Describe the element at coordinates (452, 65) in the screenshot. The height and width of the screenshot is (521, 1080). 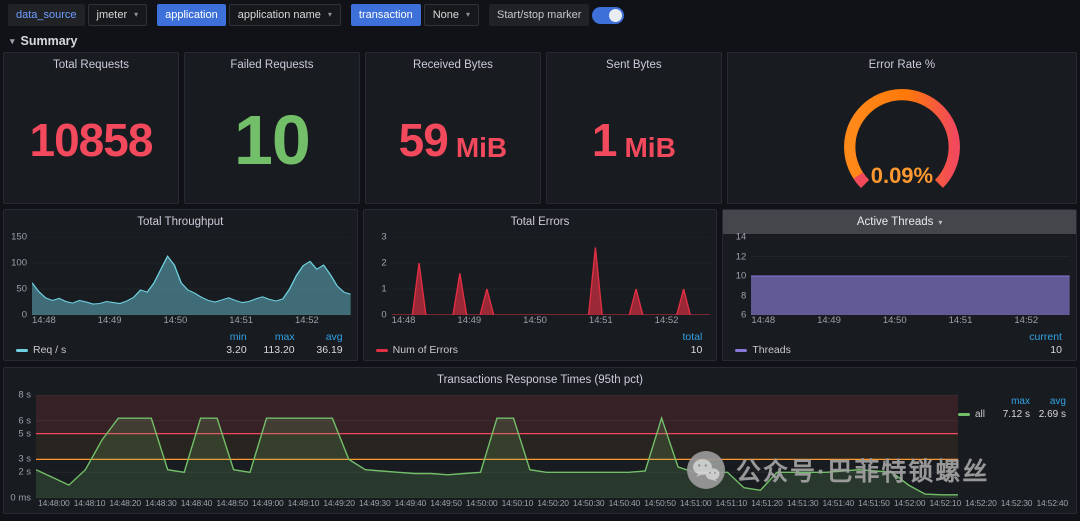
I see `panel-title: Received Bytes` at that location.